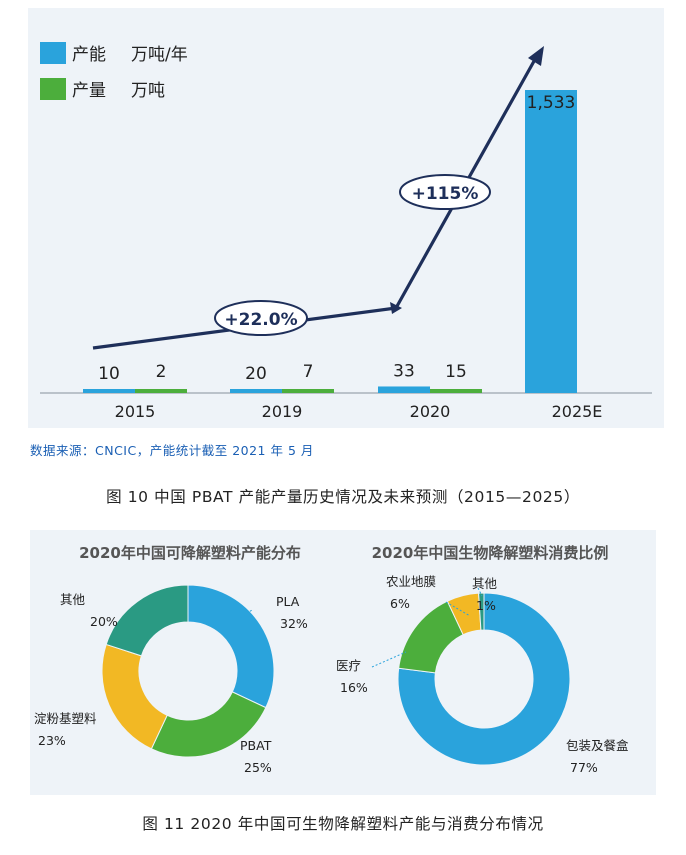 The image size is (686, 855). Describe the element at coordinates (256, 391) in the screenshot. I see `bar-capacity-2019` at that location.